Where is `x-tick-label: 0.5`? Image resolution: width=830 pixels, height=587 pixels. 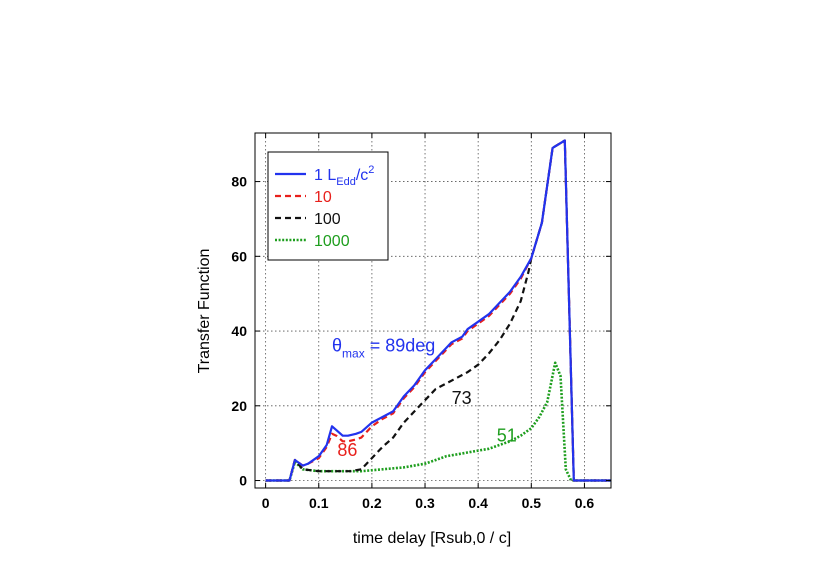
x-tick-label: 0.5 is located at coordinates (532, 503).